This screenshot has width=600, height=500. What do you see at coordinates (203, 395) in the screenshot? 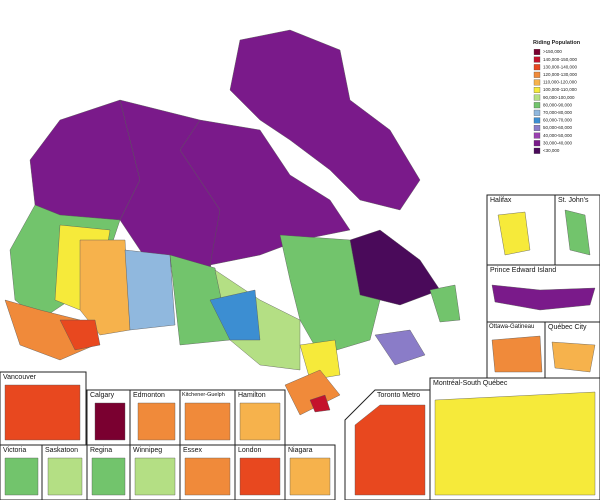
I see `inset-label: Kitchener-Guelph` at bounding box center [203, 395].